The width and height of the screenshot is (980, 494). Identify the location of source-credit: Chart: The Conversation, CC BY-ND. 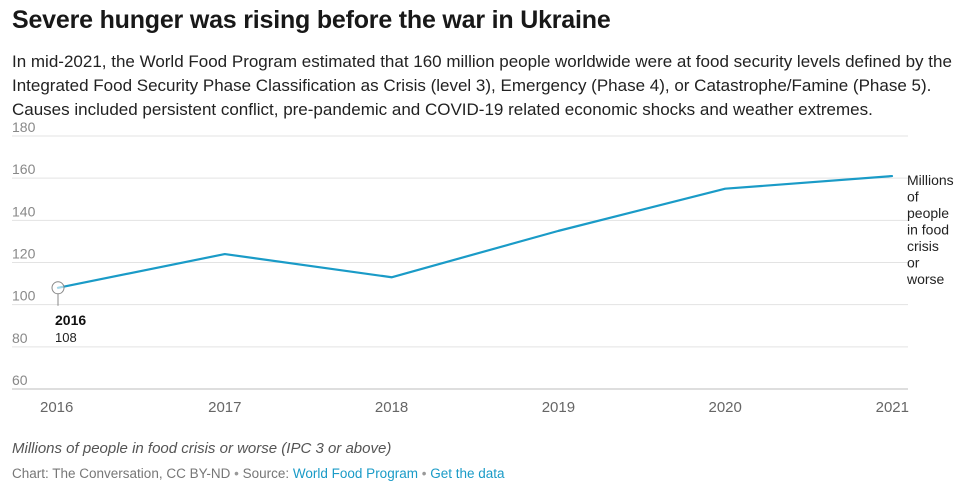
(121, 473).